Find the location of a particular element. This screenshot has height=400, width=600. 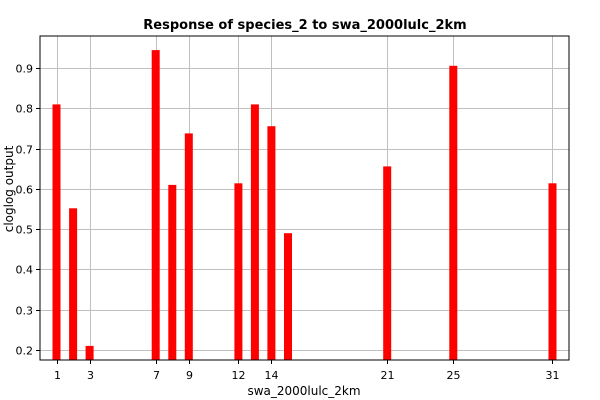

x-tick-label: 1 is located at coordinates (57, 375).